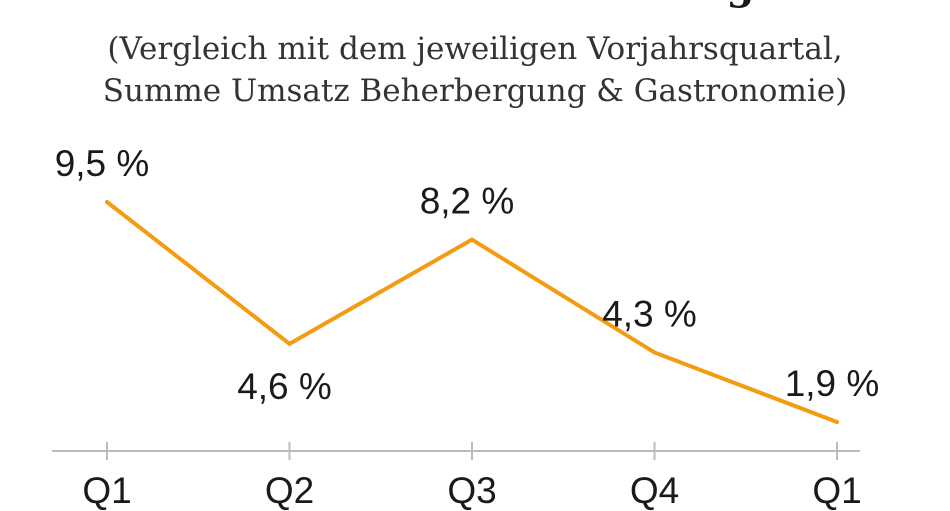  Describe the element at coordinates (475, 4) in the screenshot. I see `chart-title: Umsatz-Wachstum seit Anfang 2018` at that location.